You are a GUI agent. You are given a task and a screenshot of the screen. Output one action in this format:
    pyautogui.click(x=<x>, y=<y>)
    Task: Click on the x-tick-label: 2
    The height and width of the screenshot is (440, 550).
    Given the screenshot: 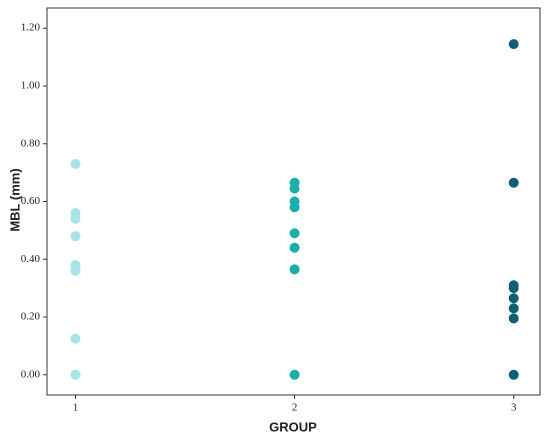 What is the action you would take?
    pyautogui.click(x=295, y=408)
    